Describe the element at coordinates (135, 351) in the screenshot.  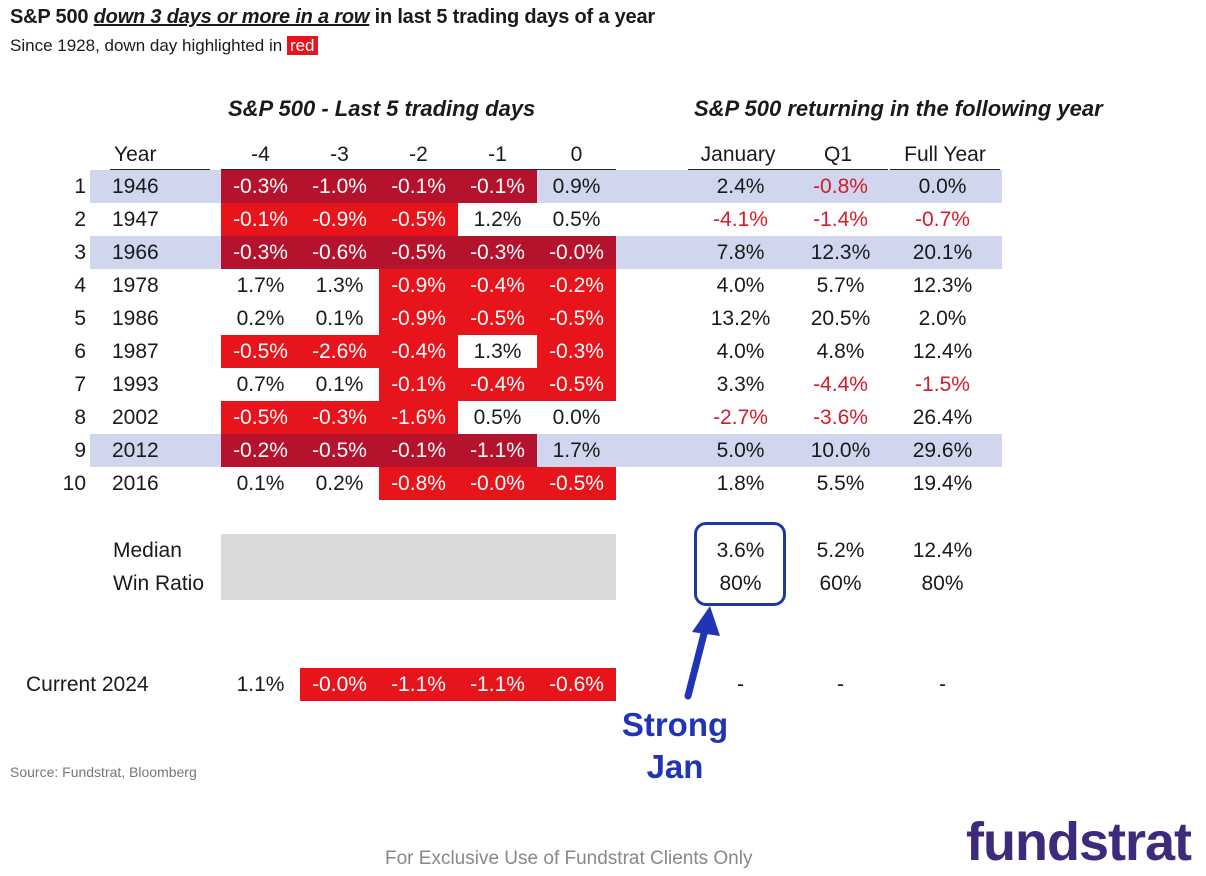
I see `year-cell: 1987` at that location.